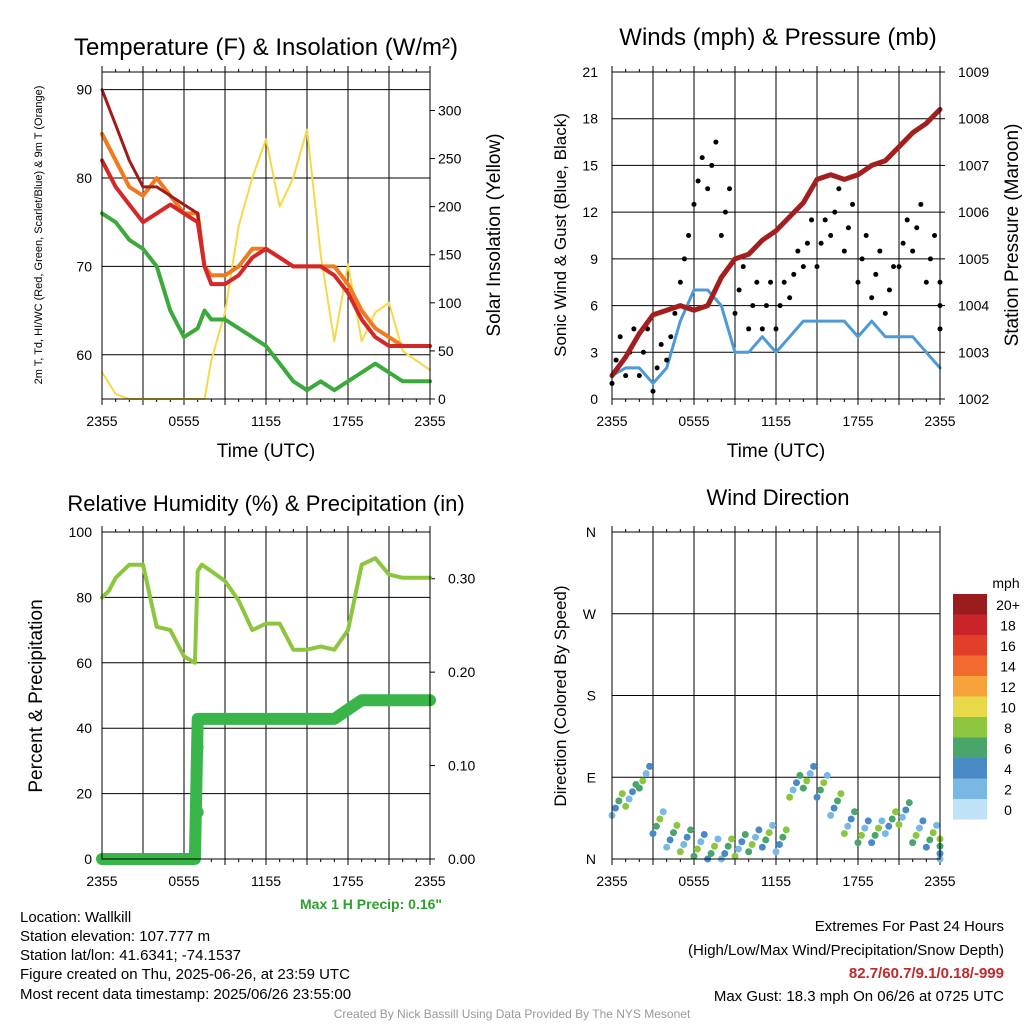 The width and height of the screenshot is (1024, 1024). What do you see at coordinates (591, 859) in the screenshot?
I see `chart4-ytick-label: N` at bounding box center [591, 859].